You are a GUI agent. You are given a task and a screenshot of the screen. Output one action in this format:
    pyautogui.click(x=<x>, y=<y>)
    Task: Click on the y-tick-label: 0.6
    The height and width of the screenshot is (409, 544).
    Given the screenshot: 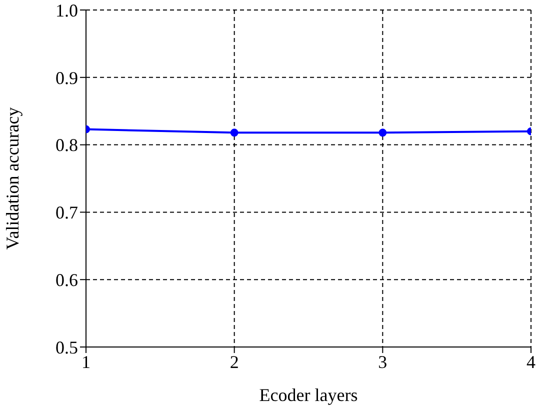 What is the action you would take?
    pyautogui.click(x=67, y=280)
    